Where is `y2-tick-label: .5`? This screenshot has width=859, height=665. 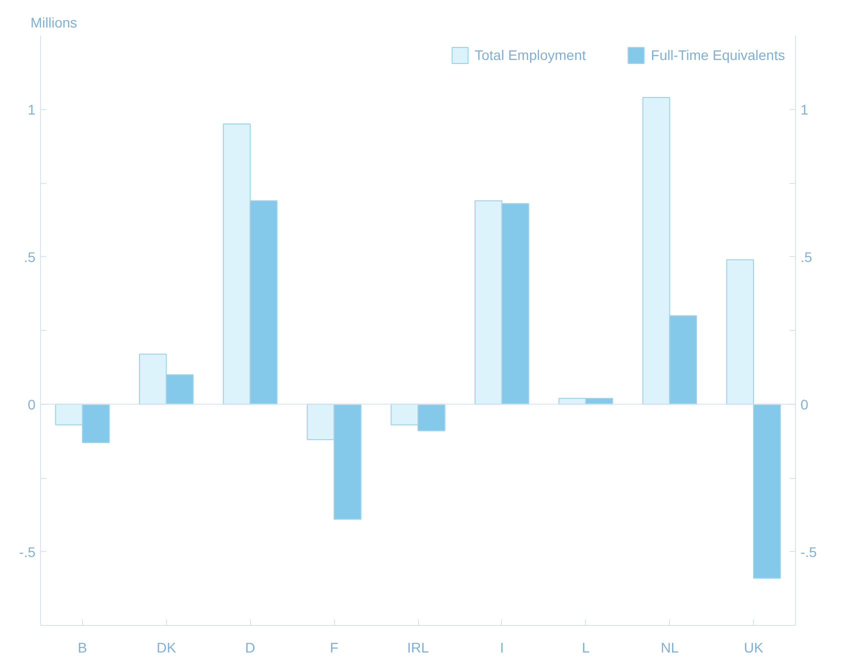
y2-tick-label: .5 is located at coordinates (806, 256).